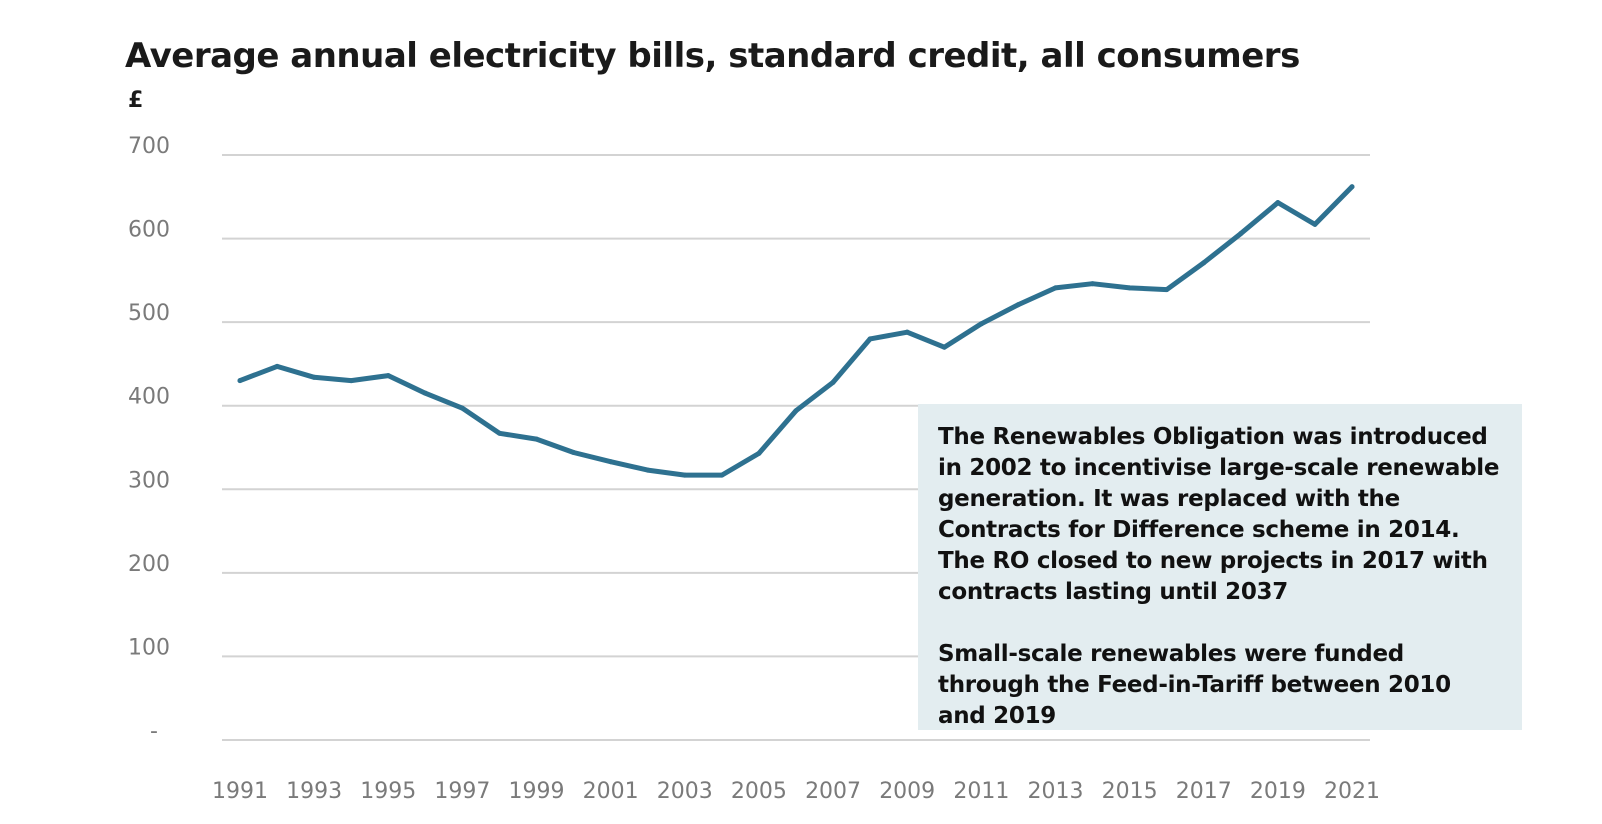 The image size is (1602, 824). What do you see at coordinates (149, 313) in the screenshot?
I see `y-tick-label: 500` at bounding box center [149, 313].